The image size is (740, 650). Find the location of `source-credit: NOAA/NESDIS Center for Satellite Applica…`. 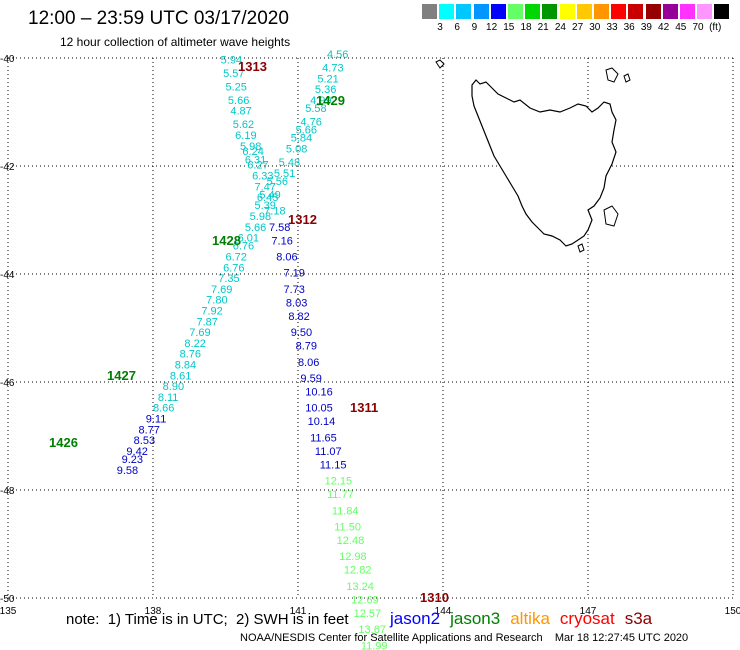

source-credit: NOAA/NESDIS Center for Satellite Applica… is located at coordinates (464, 638).